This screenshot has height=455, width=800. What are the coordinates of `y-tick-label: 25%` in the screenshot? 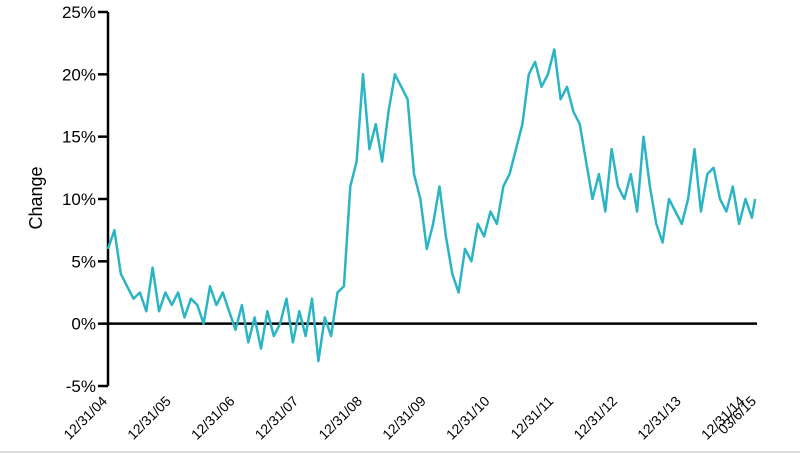 It's located at (79, 12).